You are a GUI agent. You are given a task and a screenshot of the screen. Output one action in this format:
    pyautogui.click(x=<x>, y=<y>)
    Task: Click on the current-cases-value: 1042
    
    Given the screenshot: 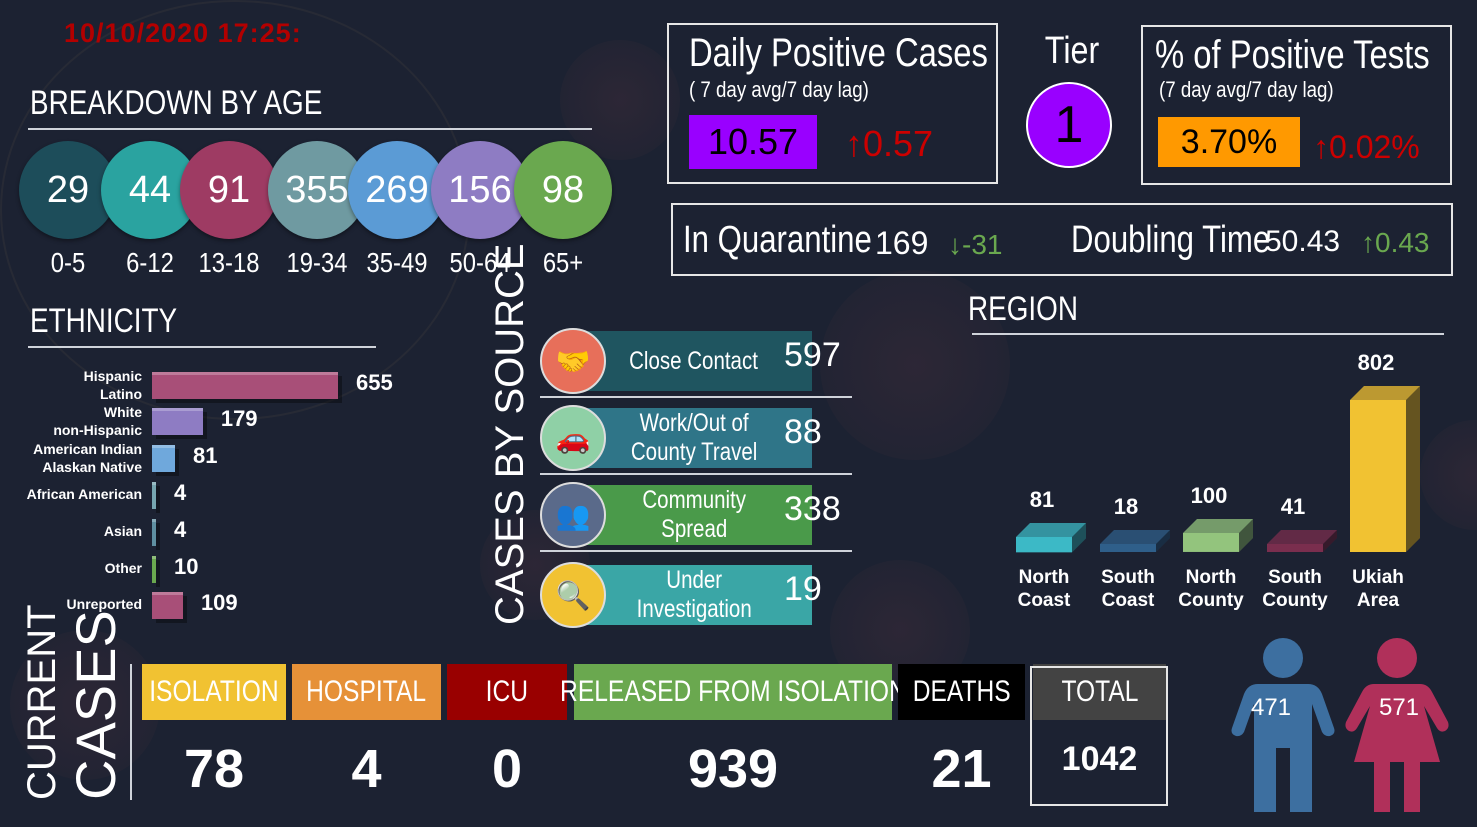 What is the action you would take?
    pyautogui.click(x=1099, y=759)
    